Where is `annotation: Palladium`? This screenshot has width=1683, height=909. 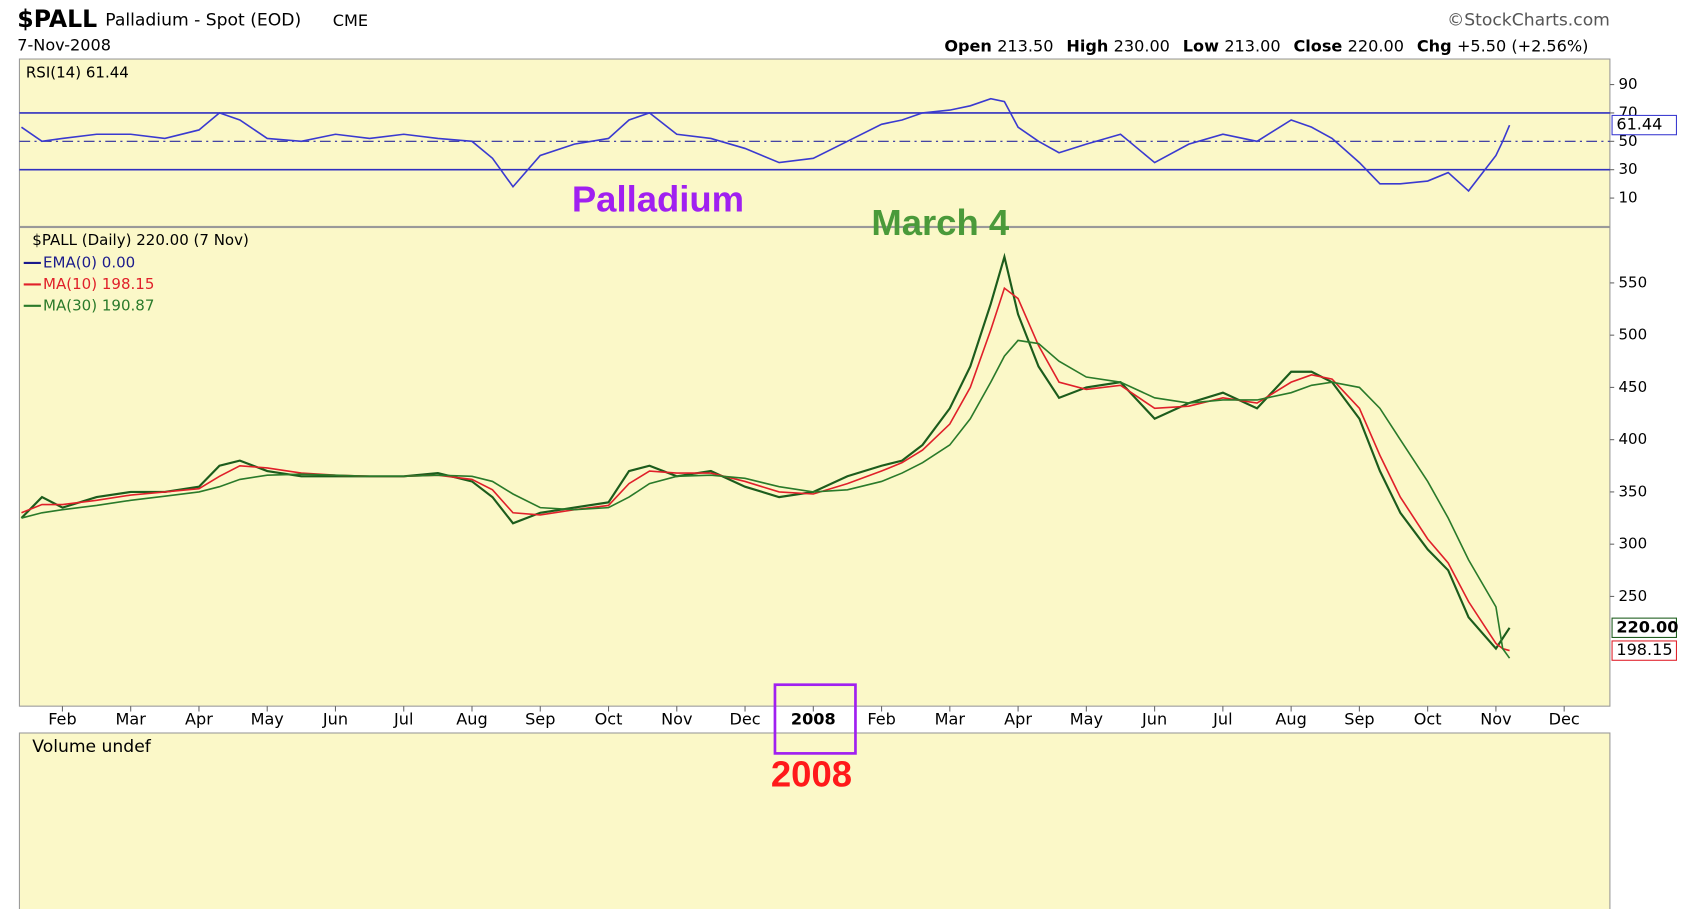 annotation: Palladium is located at coordinates (658, 198).